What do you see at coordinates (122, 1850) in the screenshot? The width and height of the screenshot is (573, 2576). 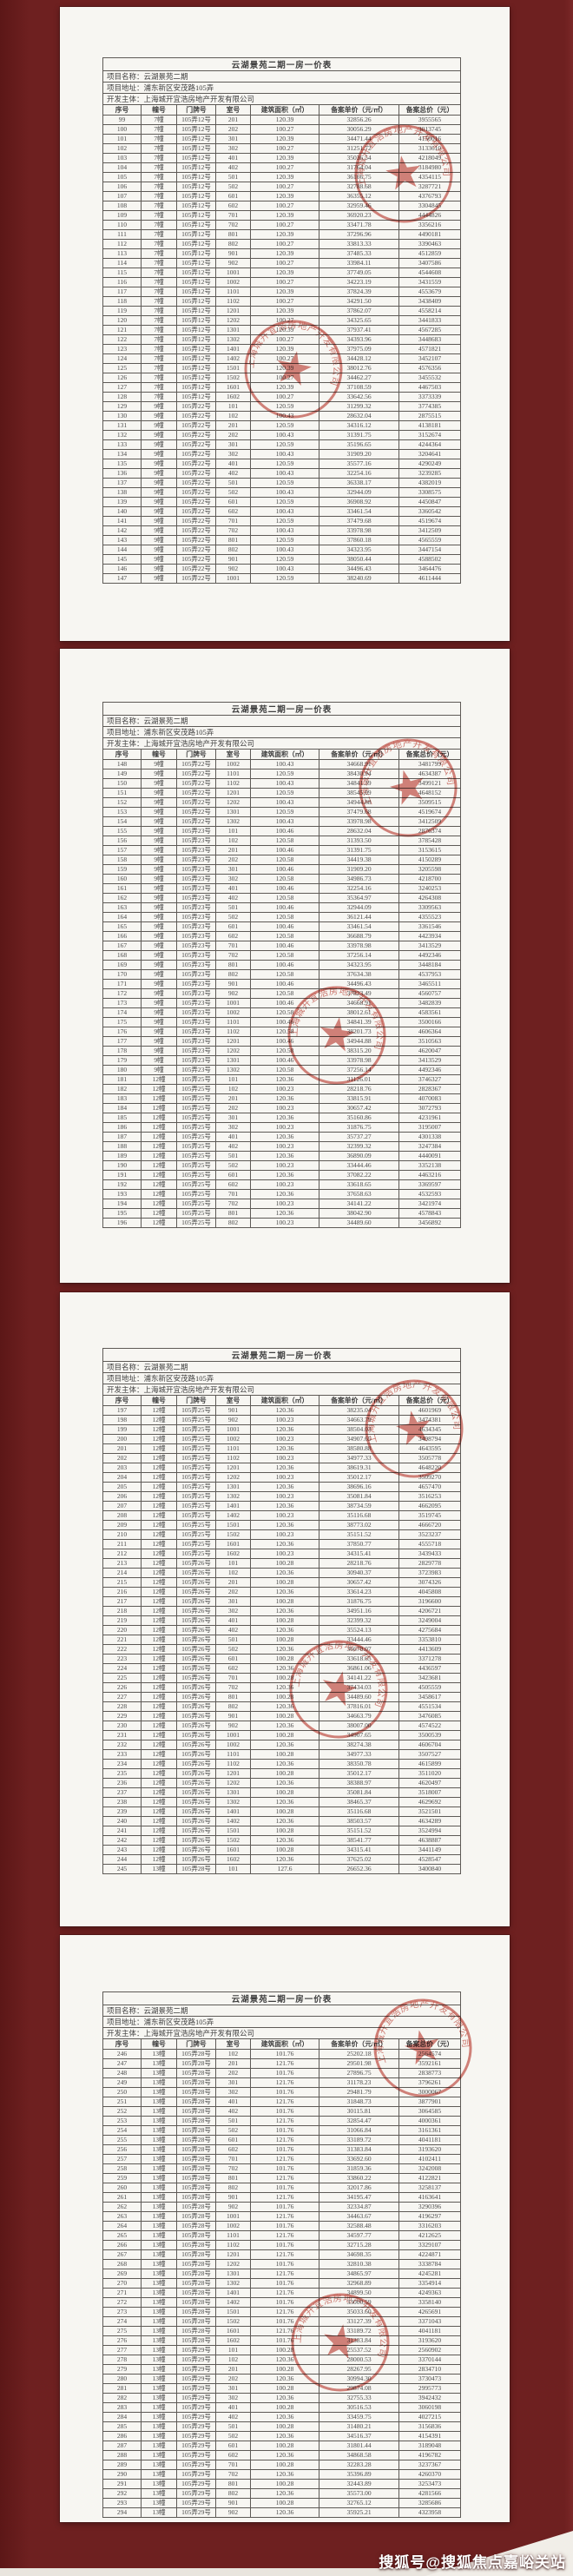 I see `price-cell: 243` at bounding box center [122, 1850].